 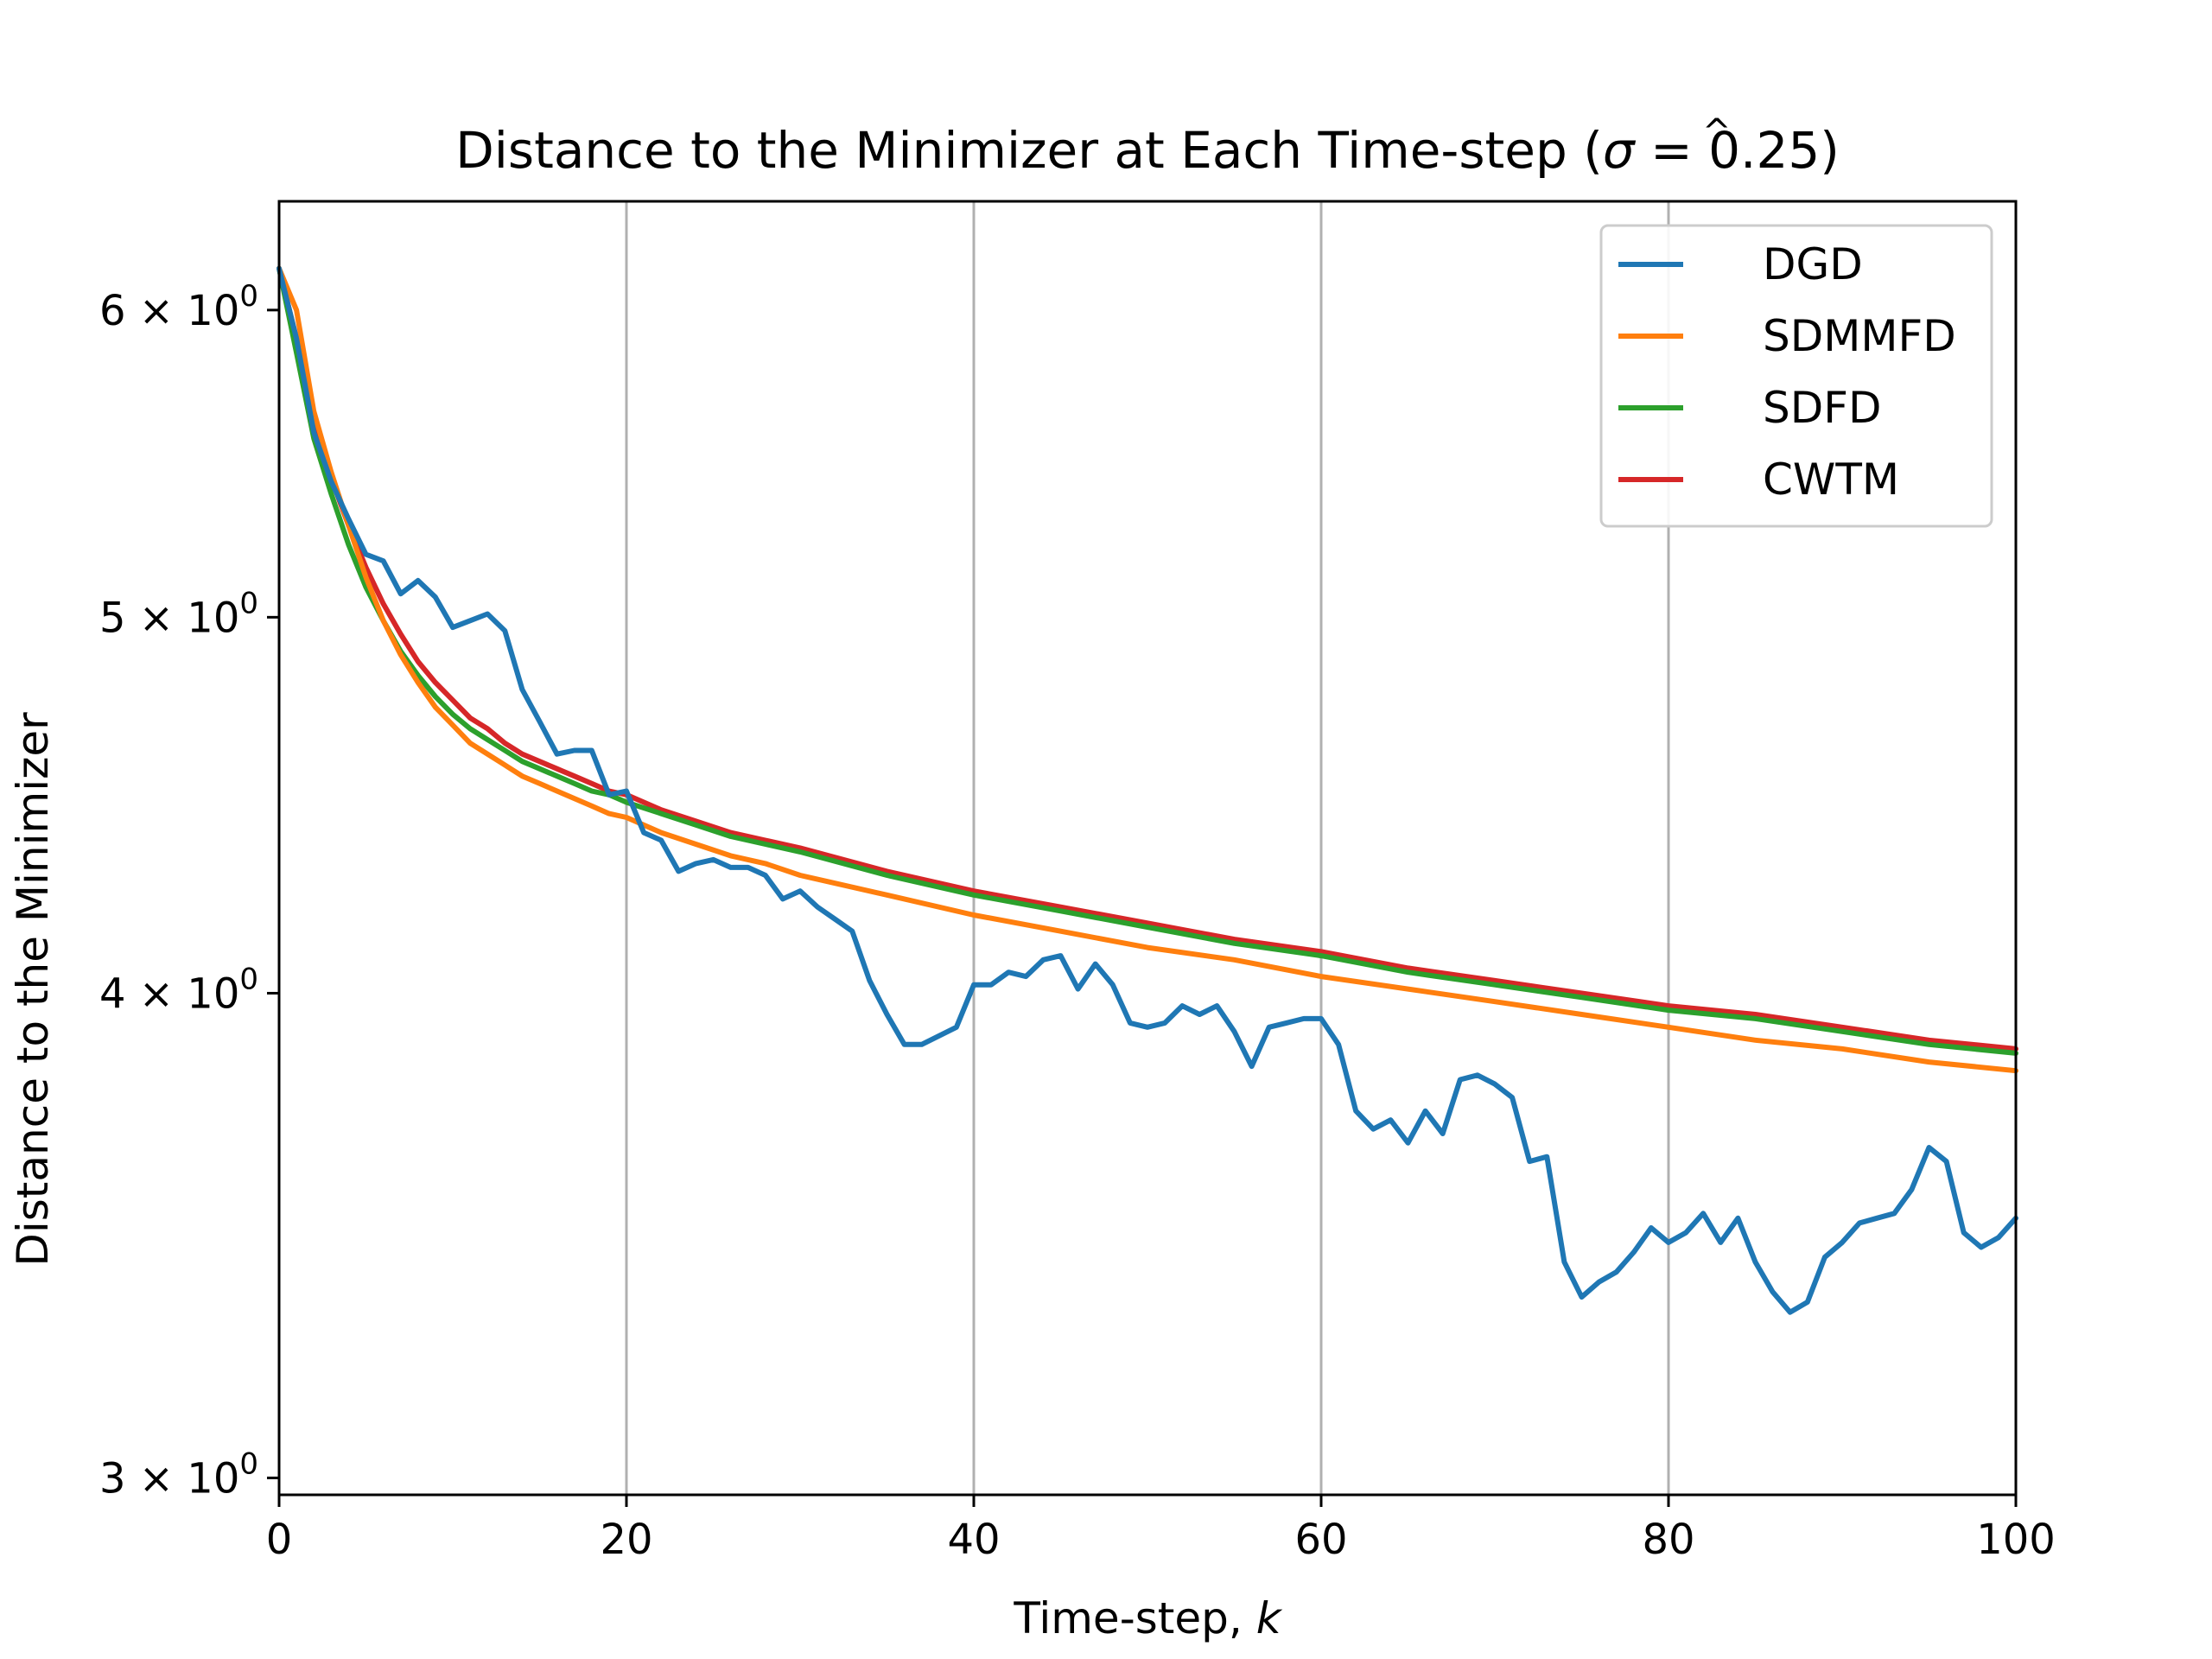 I want to click on x-tick-label: 40, so click(x=973, y=1540).